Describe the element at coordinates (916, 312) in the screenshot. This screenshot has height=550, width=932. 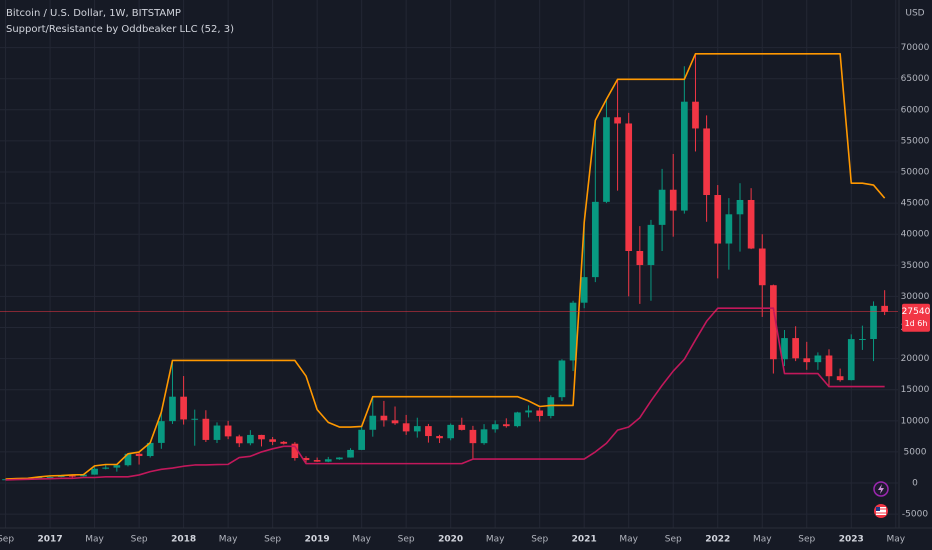
I see `last-price-label: 27540` at that location.